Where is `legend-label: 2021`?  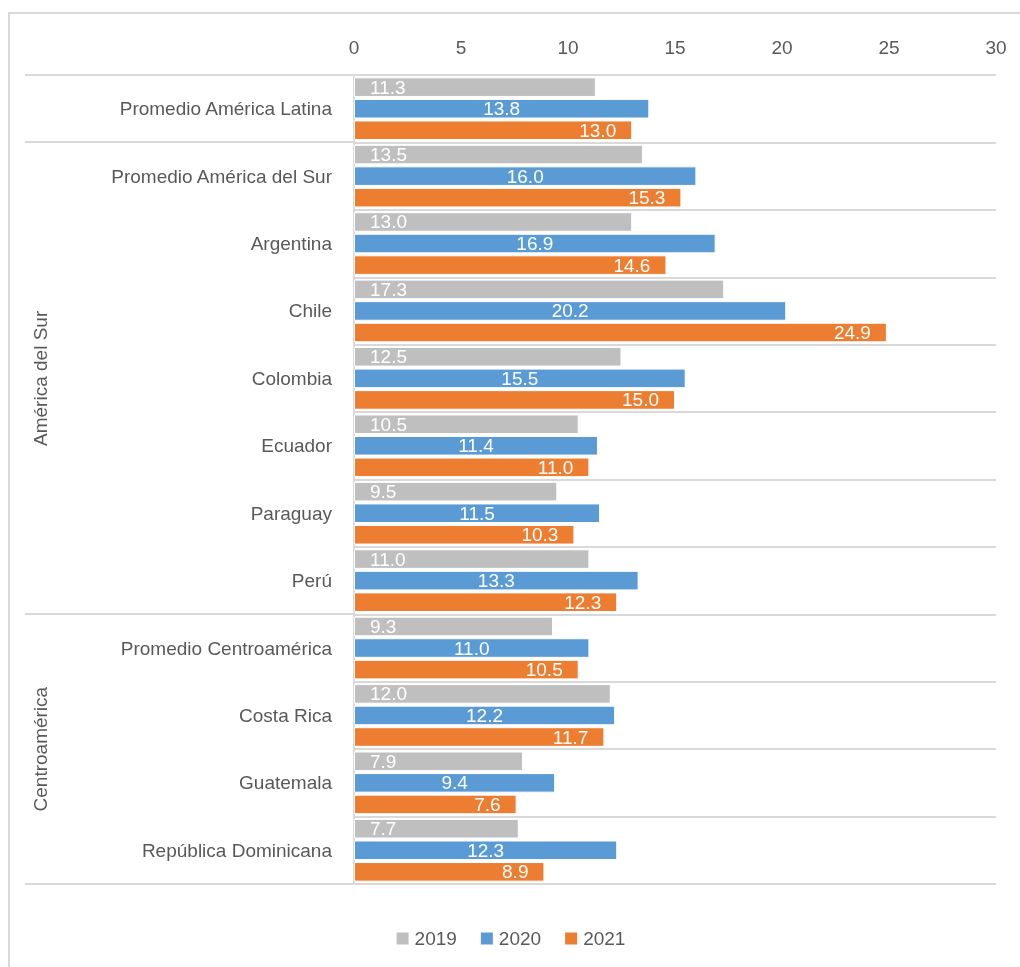
legend-label: 2021 is located at coordinates (604, 938).